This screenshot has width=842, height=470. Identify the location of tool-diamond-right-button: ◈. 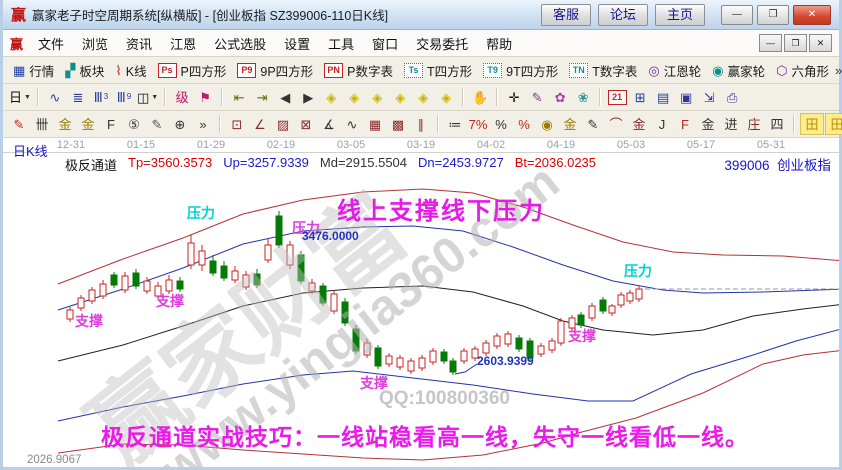
(354, 97).